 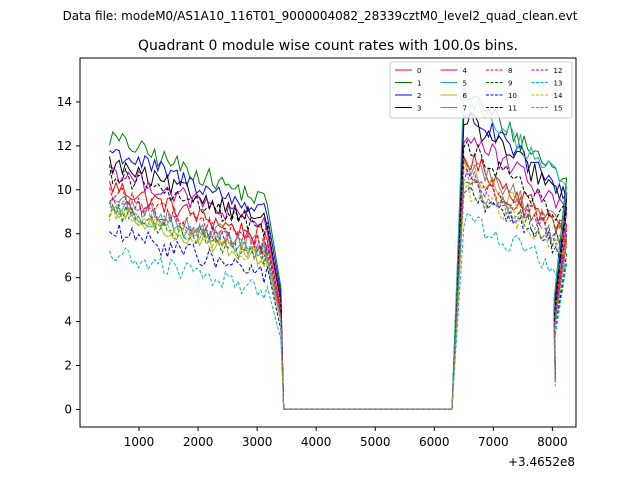 I want to click on x-axis: 1000 2000 3000 4000 5000 6000 7000 8000, so click(x=346, y=438).